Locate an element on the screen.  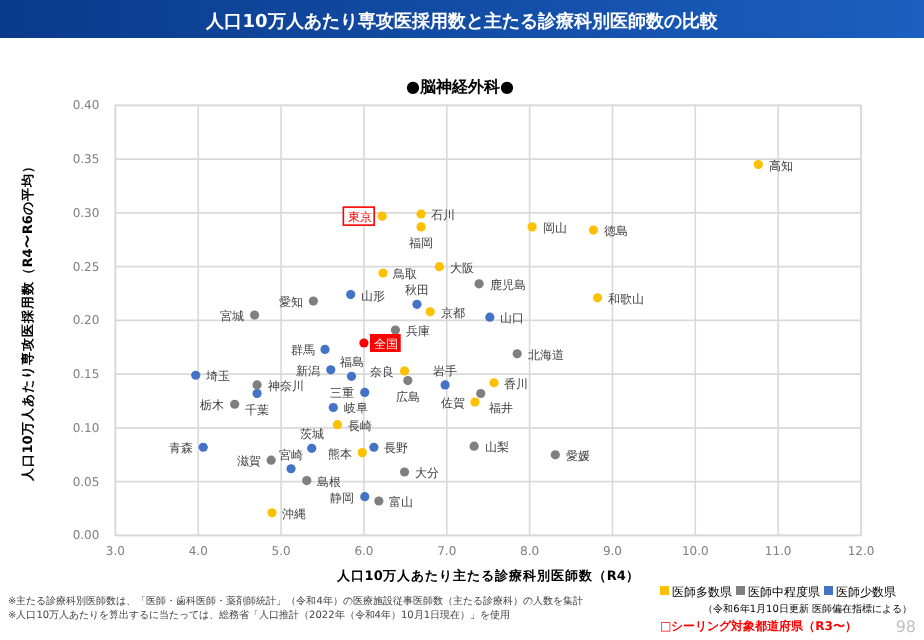
text: 98 is located at coordinates (905, 627).